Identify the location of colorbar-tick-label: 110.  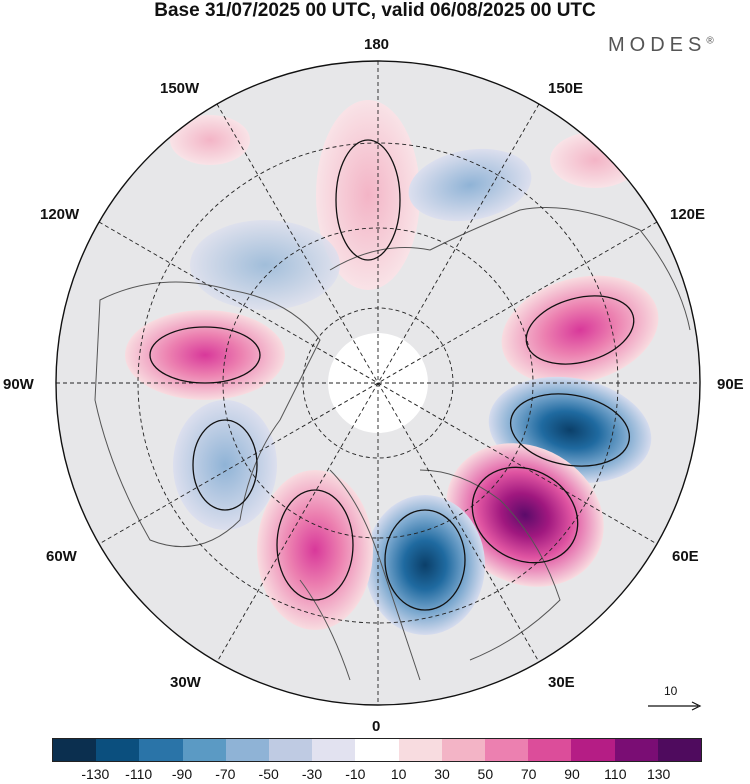
(615, 774).